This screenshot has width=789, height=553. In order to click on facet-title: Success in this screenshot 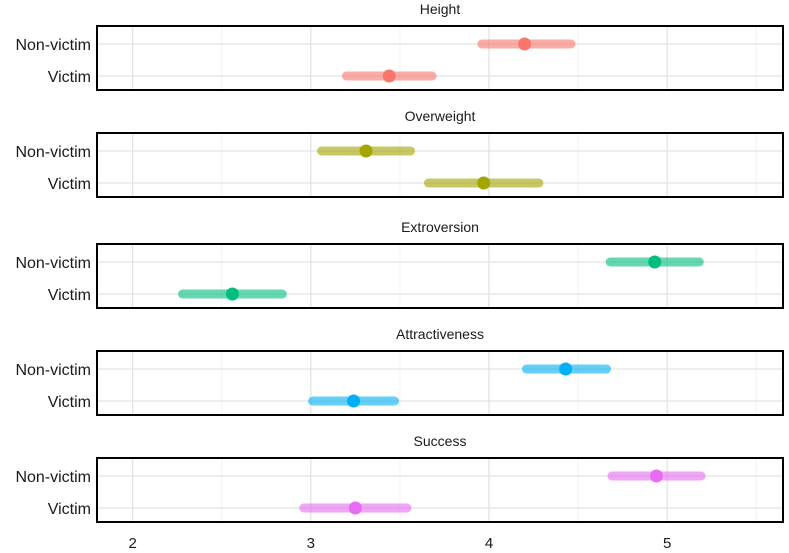, I will do `click(440, 441)`.